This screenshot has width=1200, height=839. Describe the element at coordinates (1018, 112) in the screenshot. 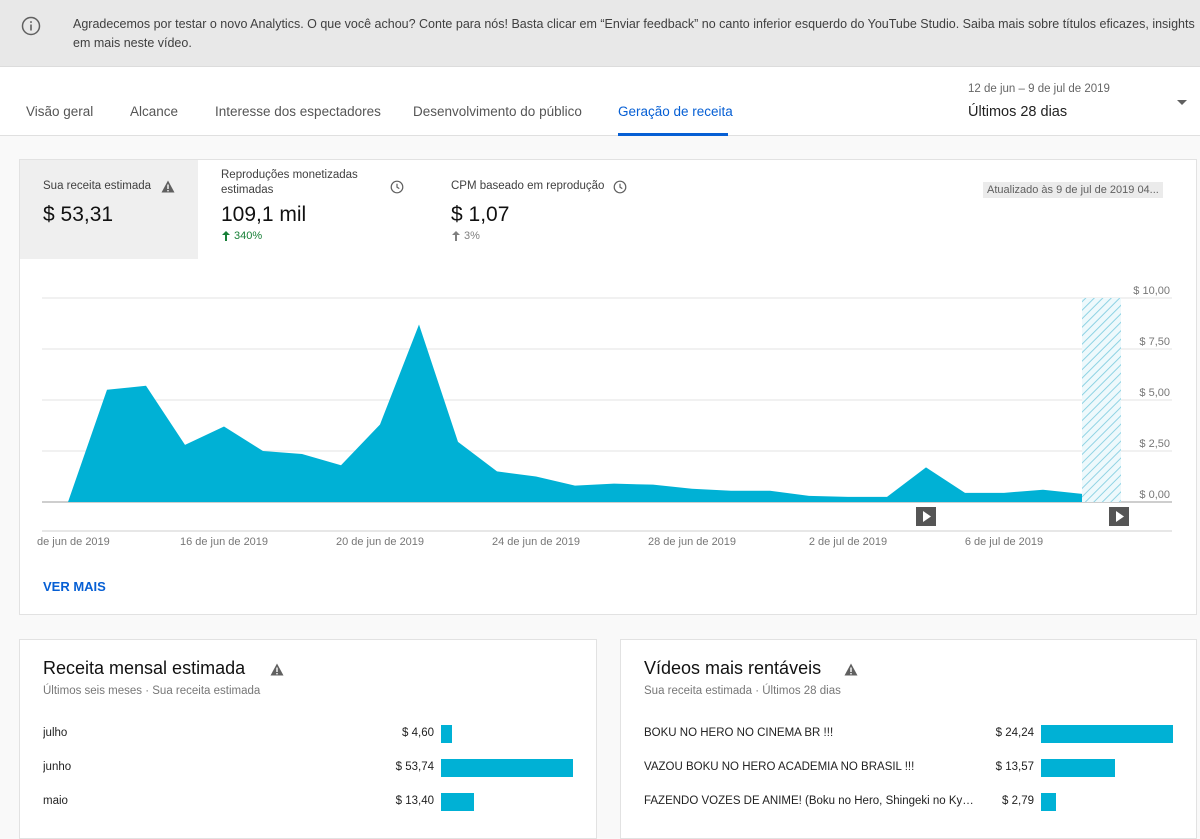

I see `date-period: Últimos 28 dias` at that location.